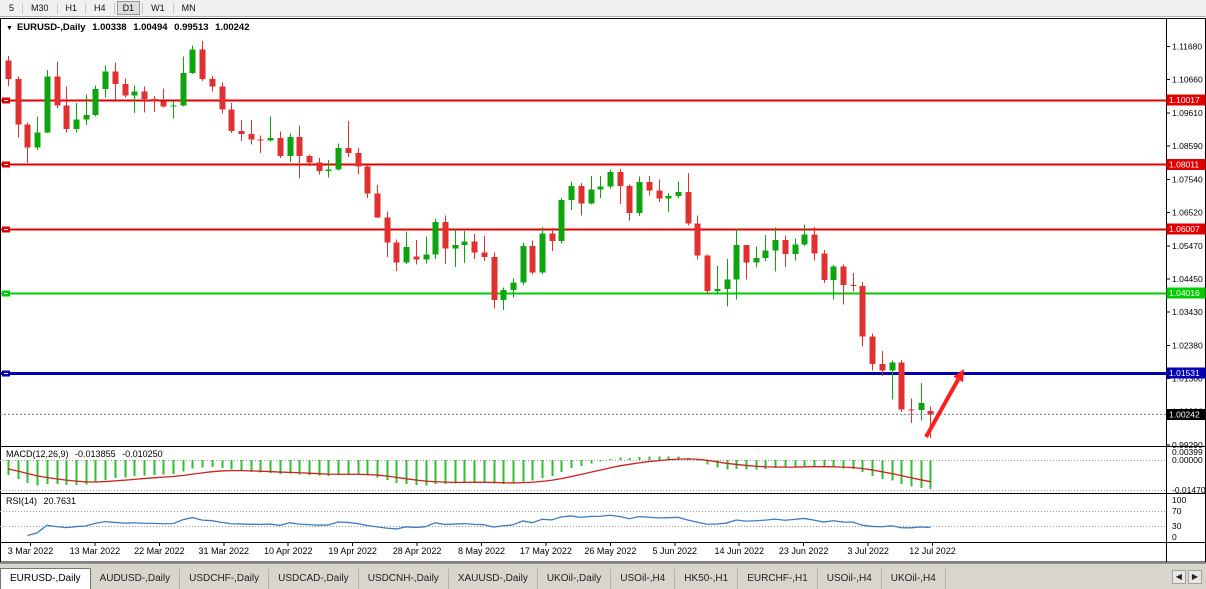  Describe the element at coordinates (1187, 79) in the screenshot. I see `svg-text: 1.10660` at that location.